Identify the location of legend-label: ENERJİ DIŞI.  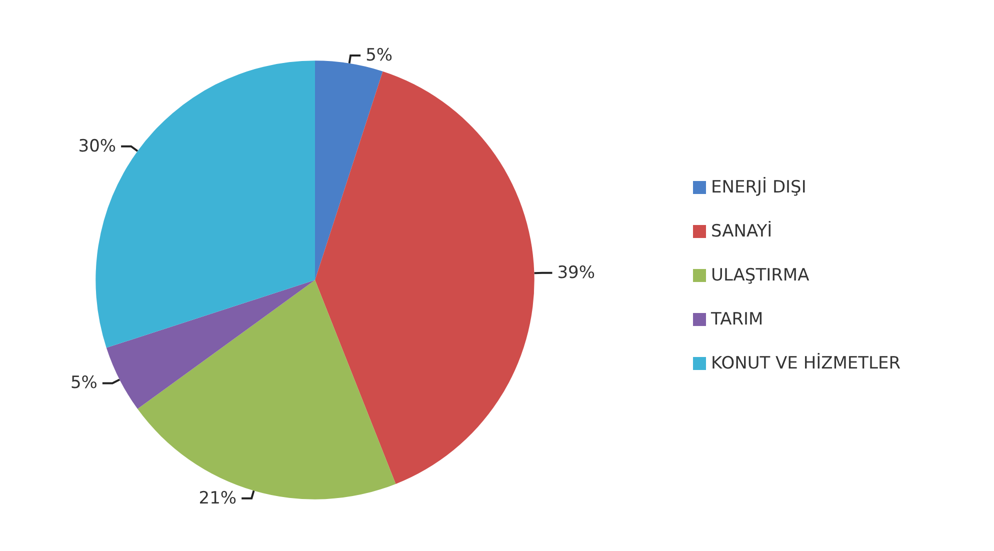
(758, 187).